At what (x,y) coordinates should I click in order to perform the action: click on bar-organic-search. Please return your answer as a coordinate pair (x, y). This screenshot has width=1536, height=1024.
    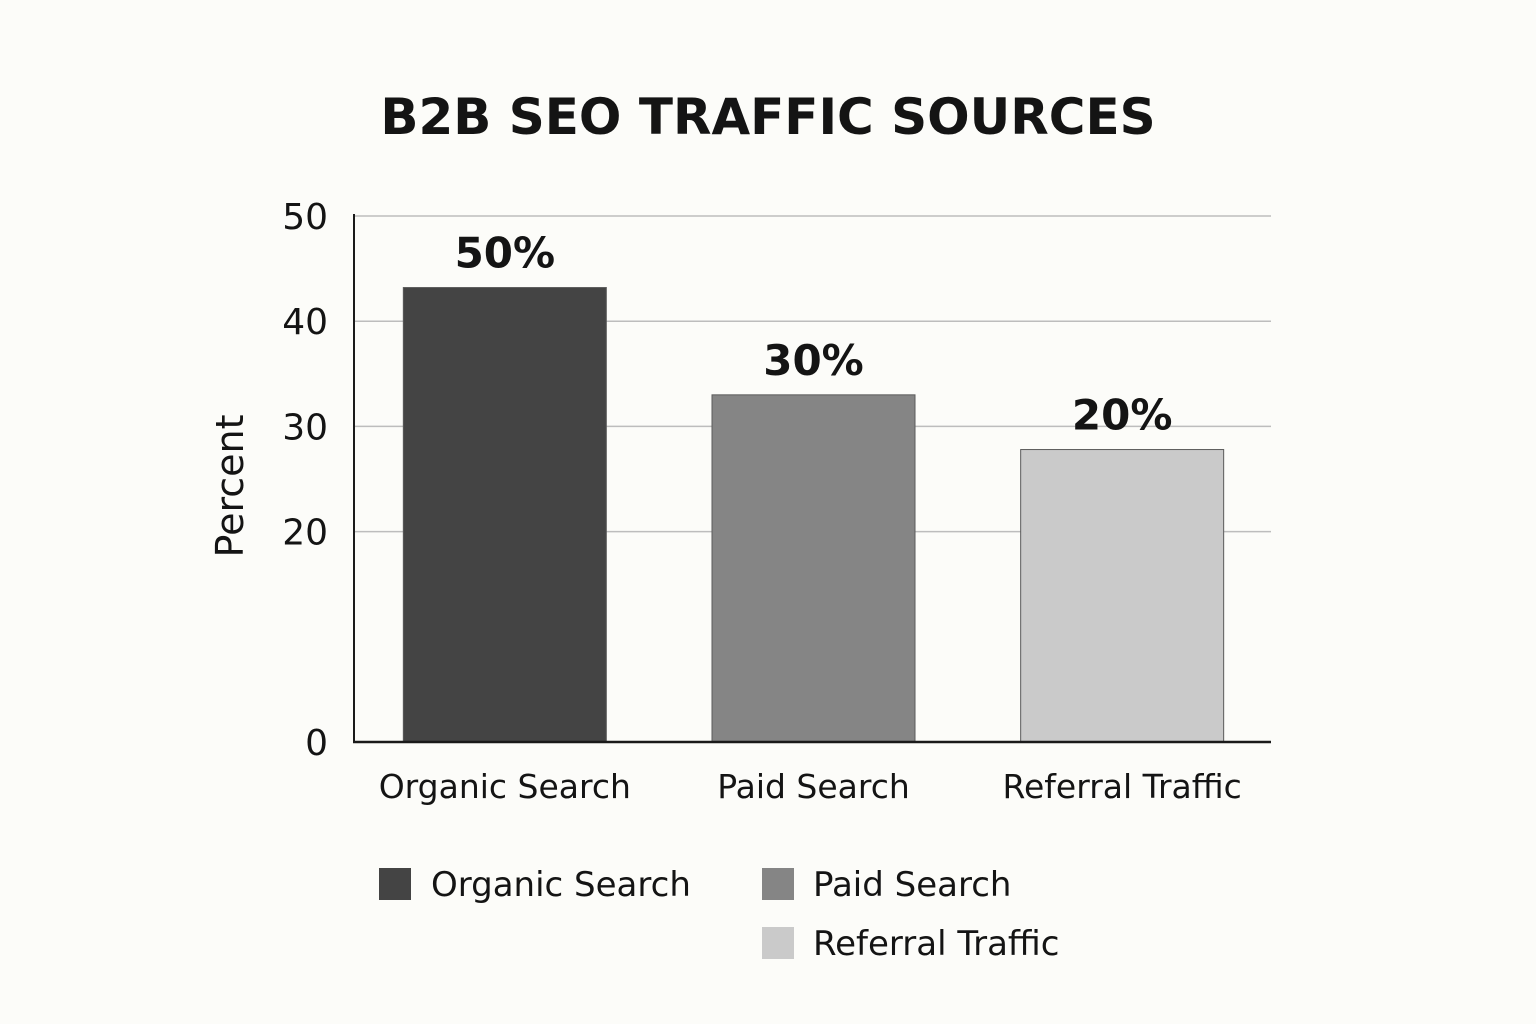
    Looking at the image, I should click on (504, 515).